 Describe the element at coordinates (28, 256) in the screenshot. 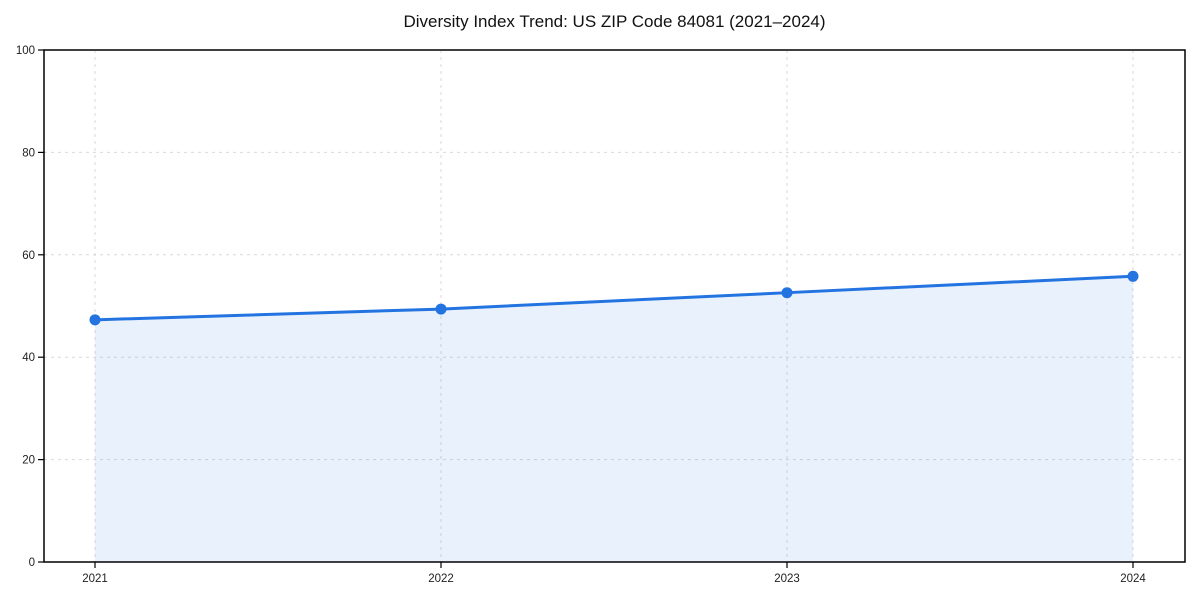

I see `y-tick-label: 60` at that location.